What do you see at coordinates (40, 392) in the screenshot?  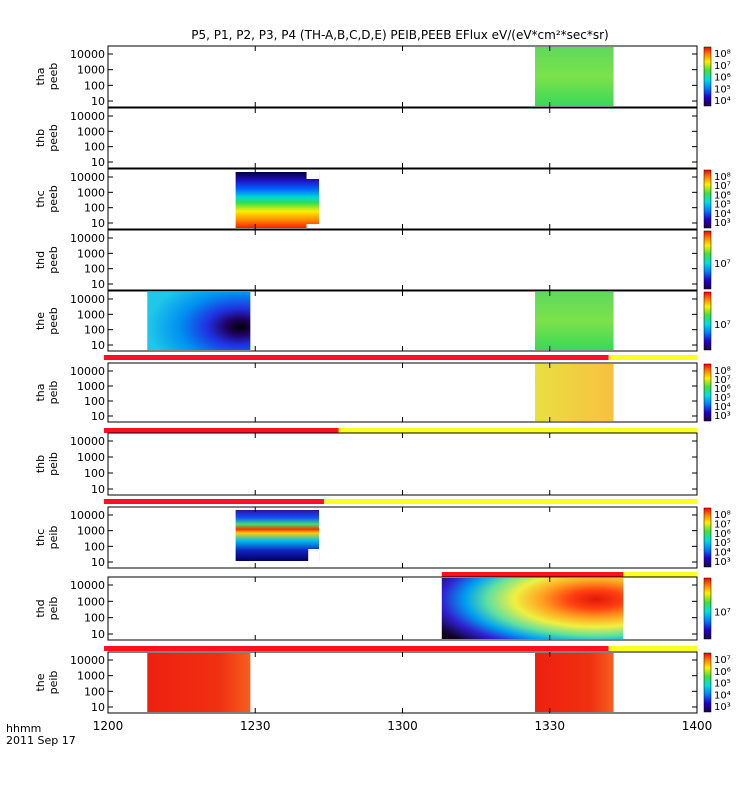 I see `panel-ylabel: tha` at bounding box center [40, 392].